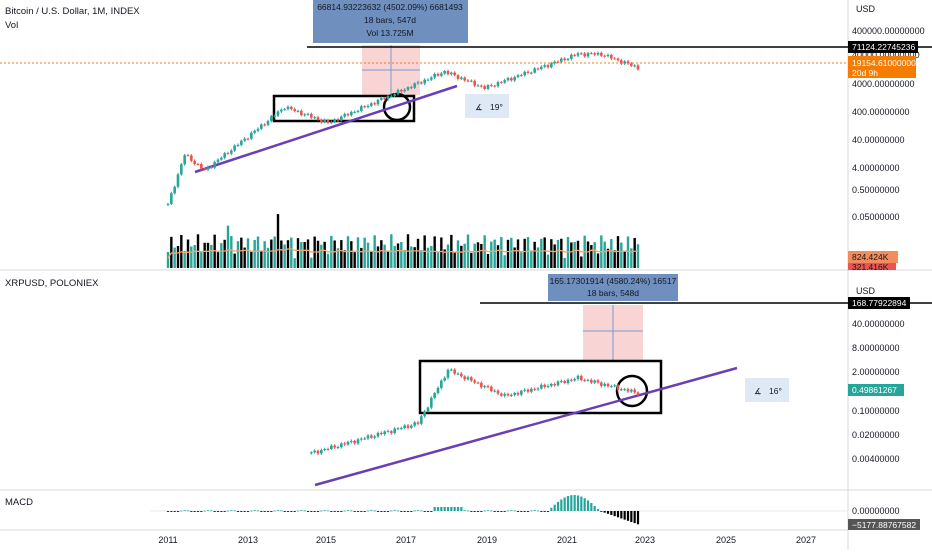  I want to click on macd-histogram, so click(403, 510).